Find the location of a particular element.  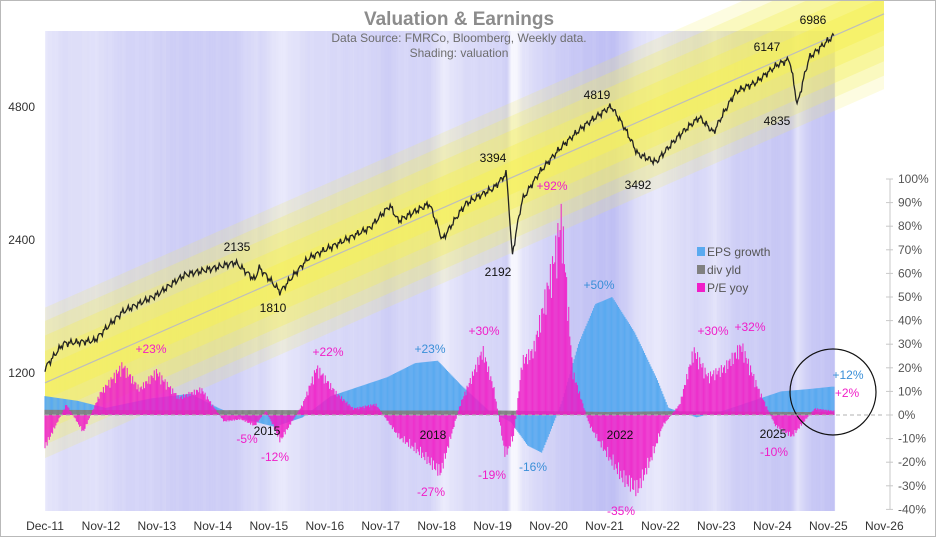

price-label: 1810 is located at coordinates (273, 308).